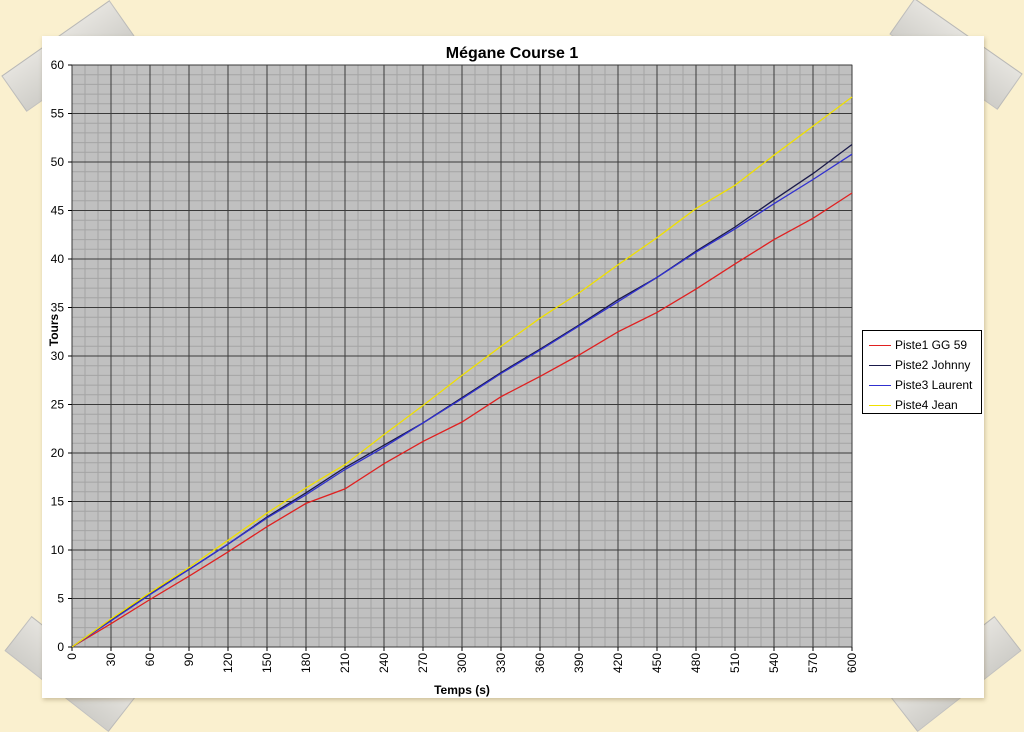  Describe the element at coordinates (657, 663) in the screenshot. I see `x-tick-label: 450` at that location.